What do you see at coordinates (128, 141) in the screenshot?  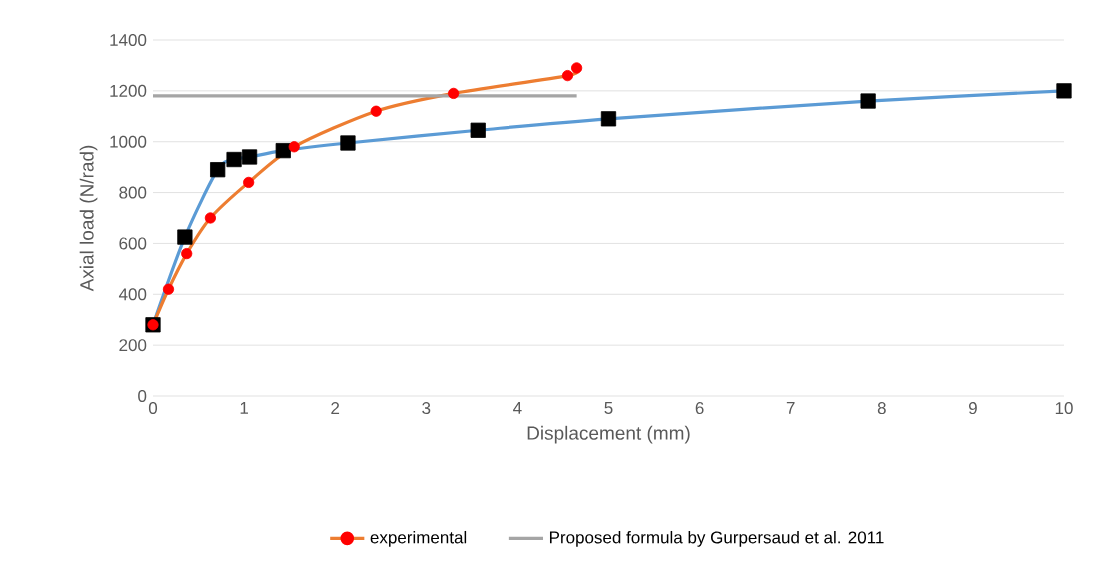 I see `y-tick-label: 1000` at bounding box center [128, 141].